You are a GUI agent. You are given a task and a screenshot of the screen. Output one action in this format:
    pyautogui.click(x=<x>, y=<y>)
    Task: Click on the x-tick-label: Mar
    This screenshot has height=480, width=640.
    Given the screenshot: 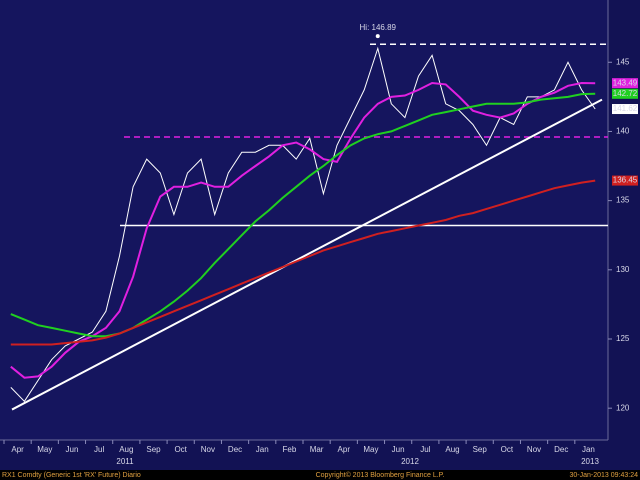 What is the action you would take?
    pyautogui.click(x=317, y=449)
    